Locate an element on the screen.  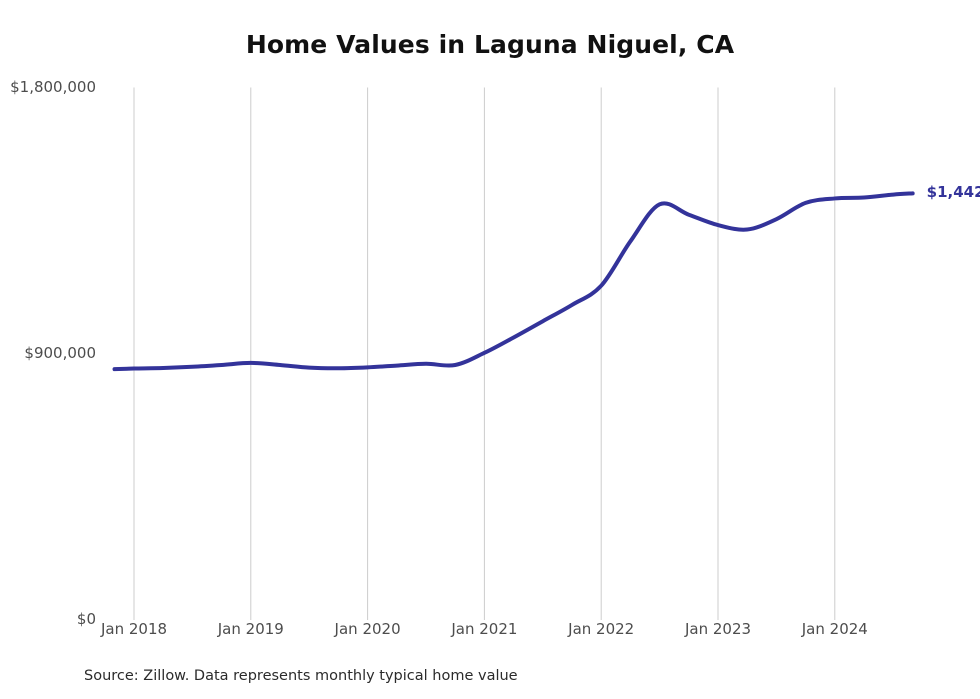
chart-title: Home Values in Laguna Niguel, CA is located at coordinates (490, 44).